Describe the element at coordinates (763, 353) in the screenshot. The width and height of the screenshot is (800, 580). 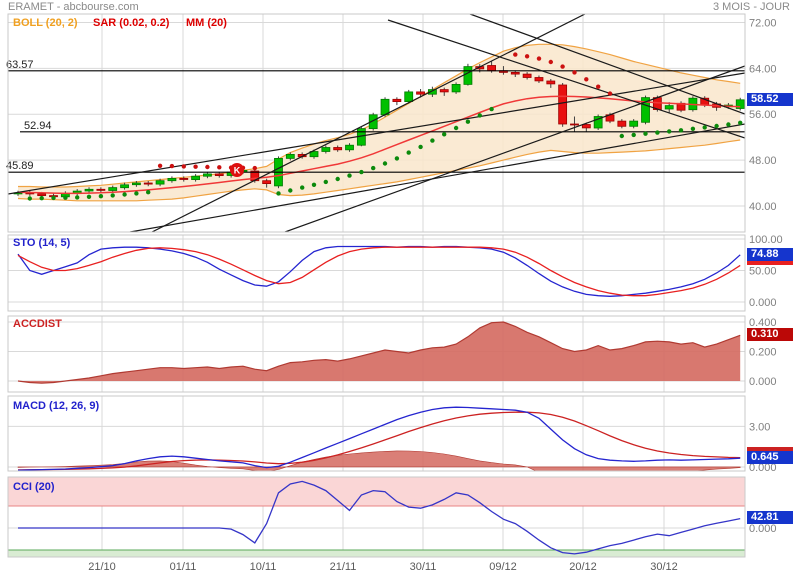
I see `y-tick-label: 0.200` at that location.